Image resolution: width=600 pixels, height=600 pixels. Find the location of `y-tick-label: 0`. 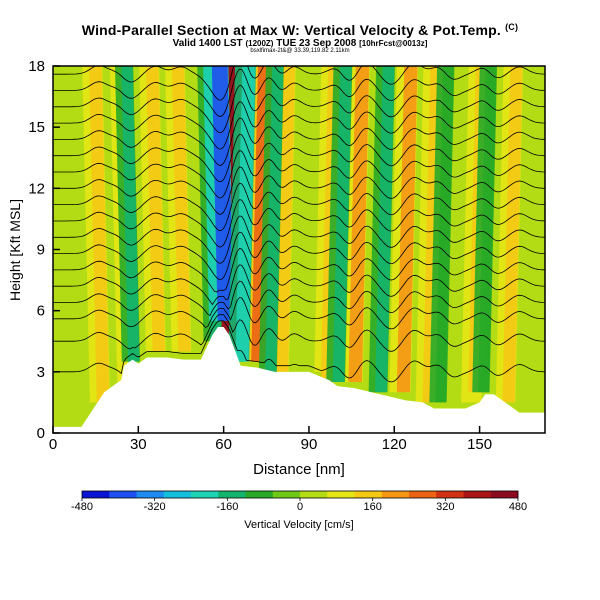

y-tick-label: 0 is located at coordinates (41, 433).